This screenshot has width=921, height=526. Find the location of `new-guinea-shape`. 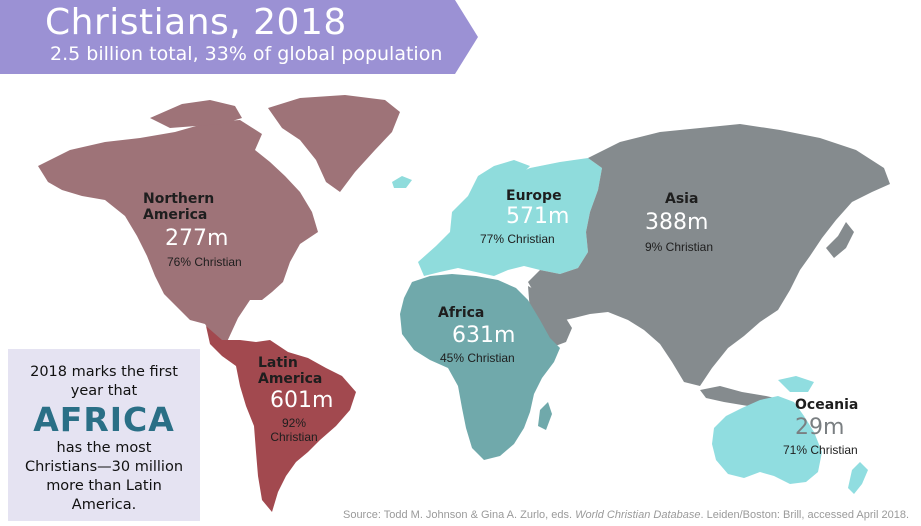

new-guinea-shape is located at coordinates (796, 384).